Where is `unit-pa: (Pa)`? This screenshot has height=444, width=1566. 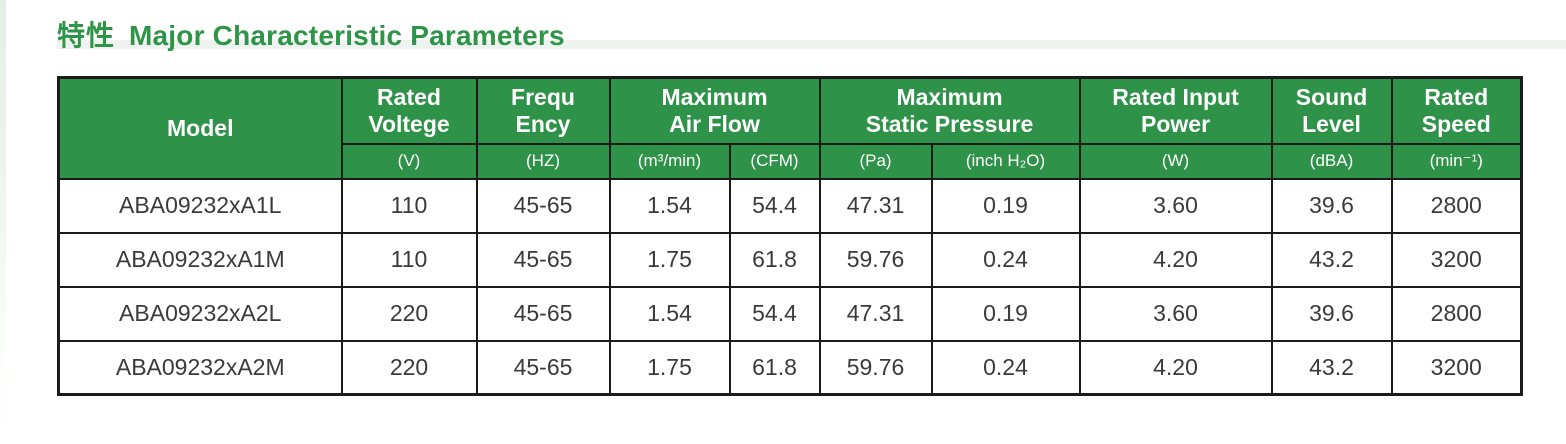 unit-pa: (Pa) is located at coordinates (875, 161).